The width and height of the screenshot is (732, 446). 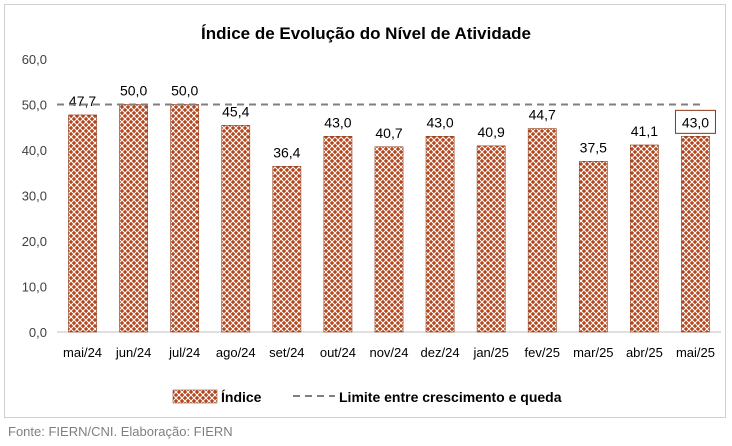 I want to click on legend-label-limit: Limite entre crescimento e queda, so click(x=450, y=397).